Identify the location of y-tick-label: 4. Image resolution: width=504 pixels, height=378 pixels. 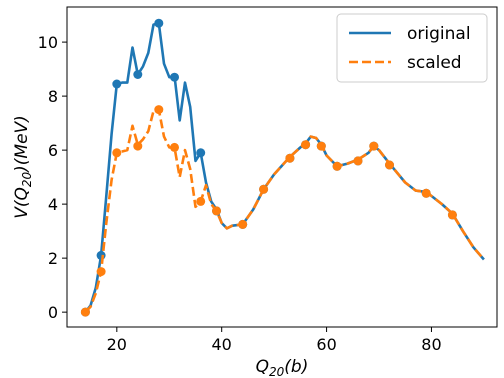
(53, 204).